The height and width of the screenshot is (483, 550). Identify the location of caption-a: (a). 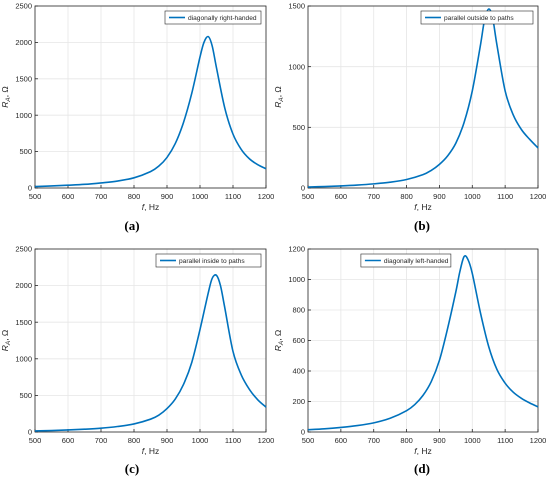
(132, 226).